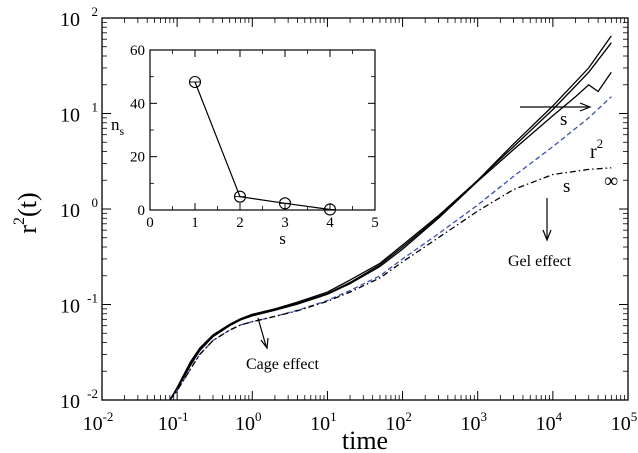 This screenshot has width=638, height=453. I want to click on inset-x-tick-label: 2, so click(240, 223).